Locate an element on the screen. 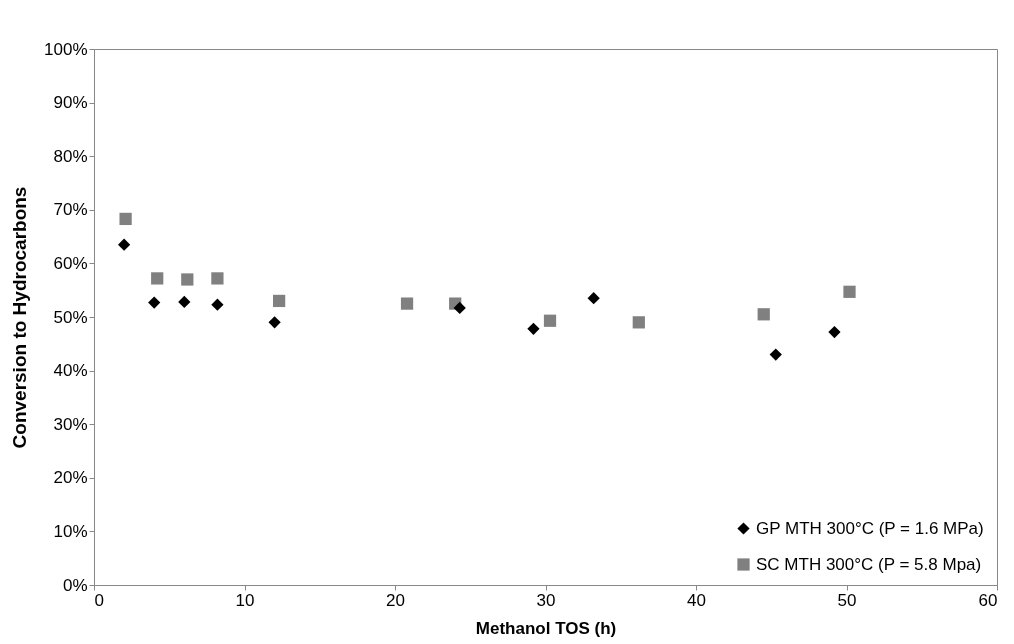 Image resolution: width=1014 pixels, height=644 pixels. y-tick-label: 90% is located at coordinates (70, 103).